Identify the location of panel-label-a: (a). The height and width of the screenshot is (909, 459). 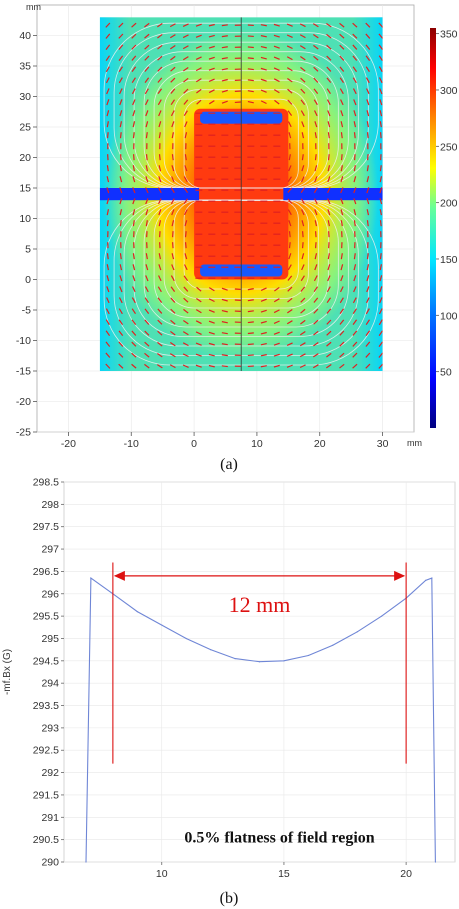
(229, 464).